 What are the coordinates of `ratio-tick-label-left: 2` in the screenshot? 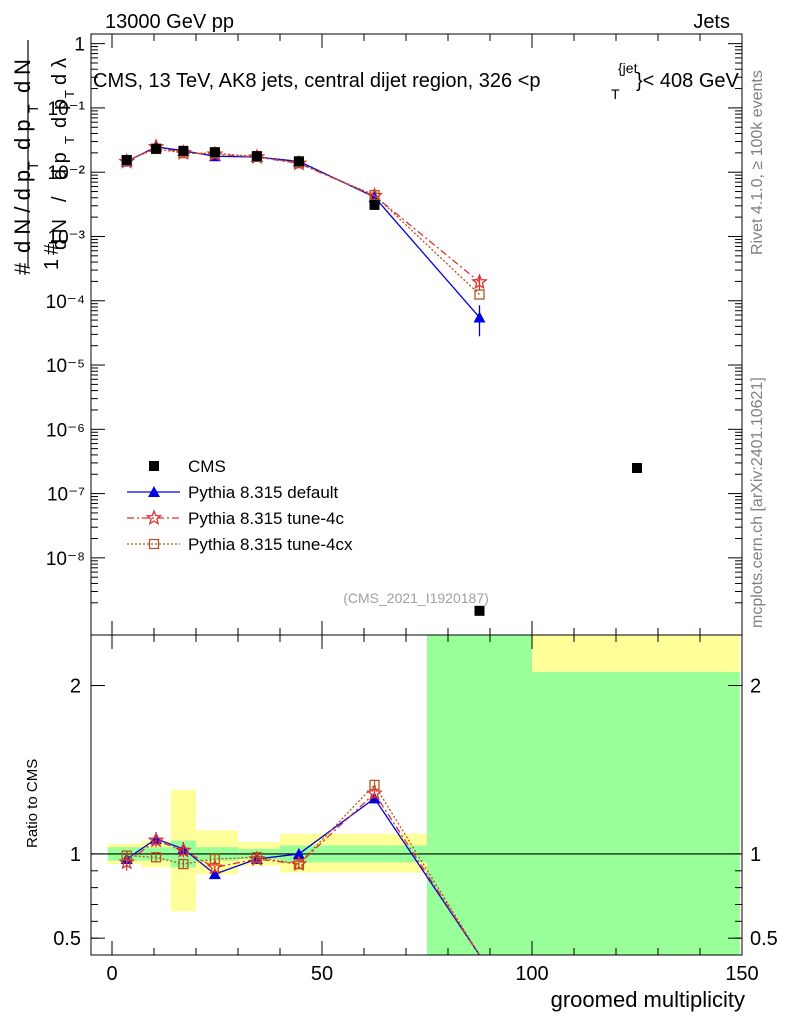 It's located at (75, 687).